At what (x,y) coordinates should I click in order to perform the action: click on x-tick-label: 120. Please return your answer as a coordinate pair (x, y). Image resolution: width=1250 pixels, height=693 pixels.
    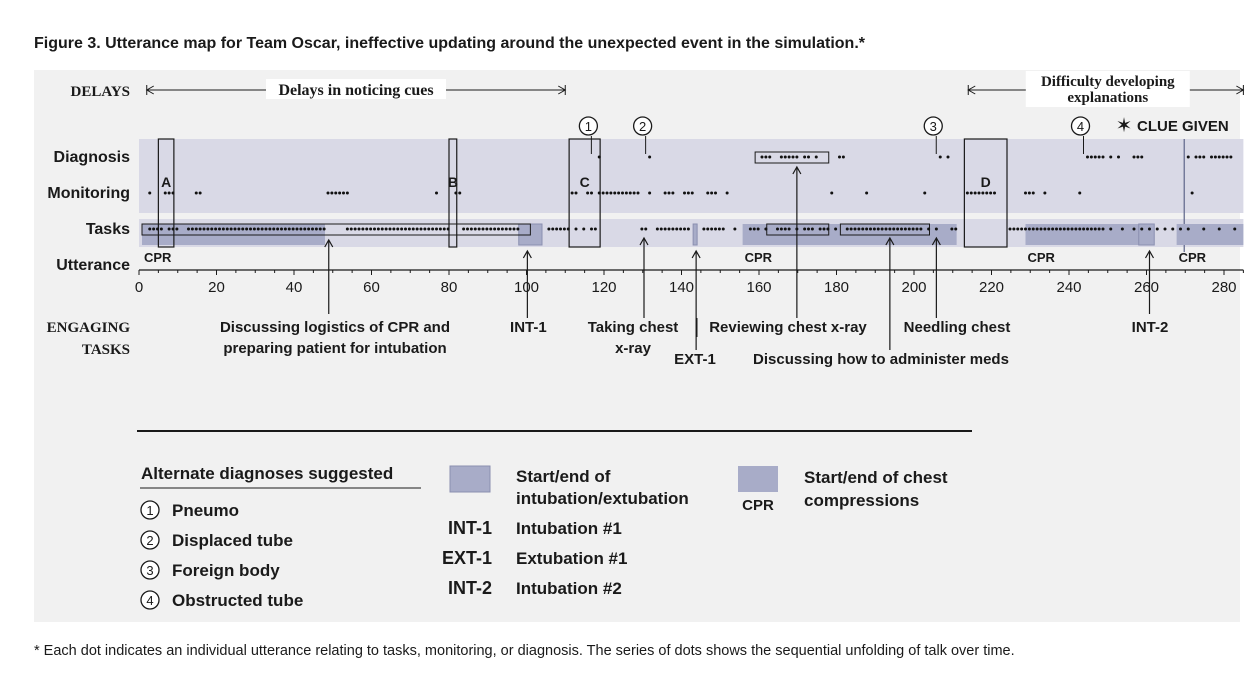
    Looking at the image, I should click on (603, 287).